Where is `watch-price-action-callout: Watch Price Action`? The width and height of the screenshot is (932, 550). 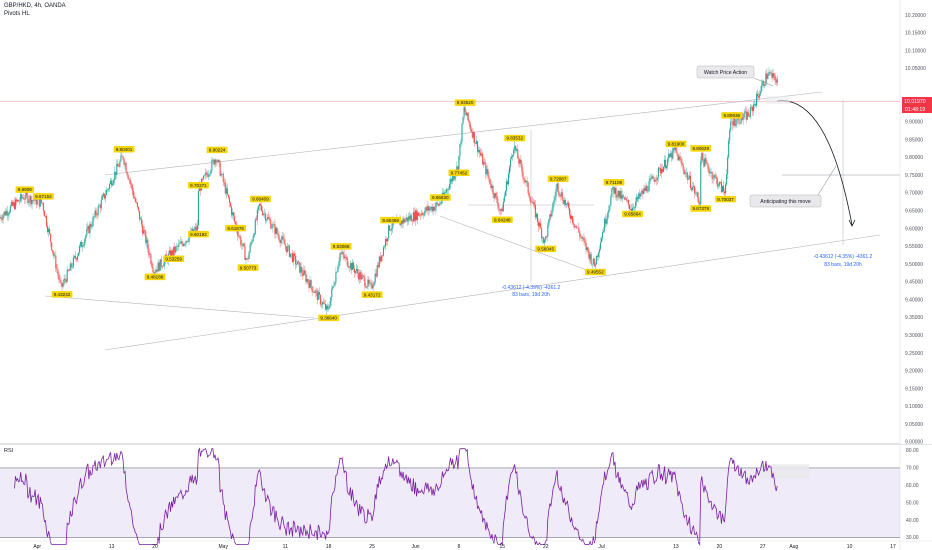
watch-price-action-callout: Watch Price Action is located at coordinates (735, 76).